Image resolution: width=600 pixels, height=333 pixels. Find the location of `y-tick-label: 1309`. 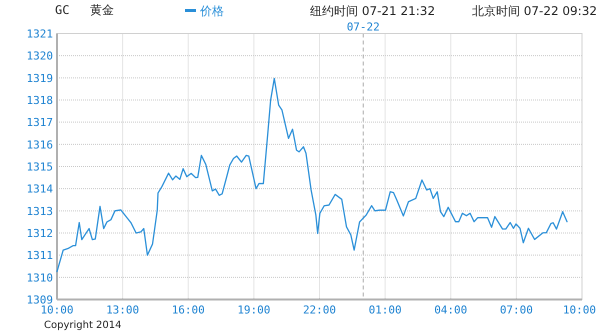

y-tick-label: 1309 is located at coordinates (39, 300).